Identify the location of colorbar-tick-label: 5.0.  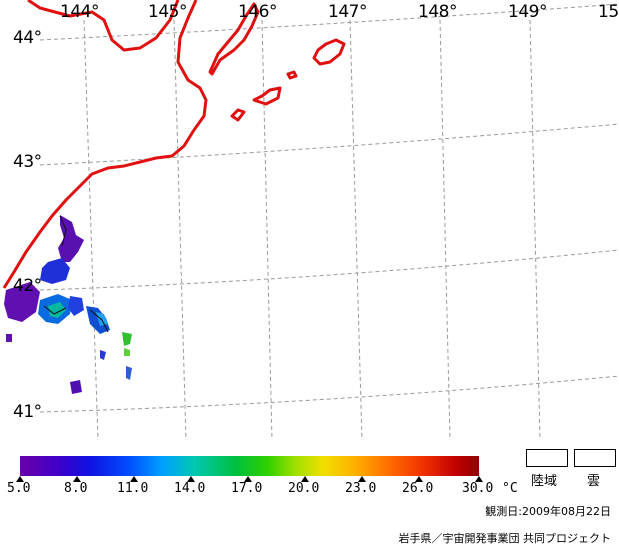
(19, 488).